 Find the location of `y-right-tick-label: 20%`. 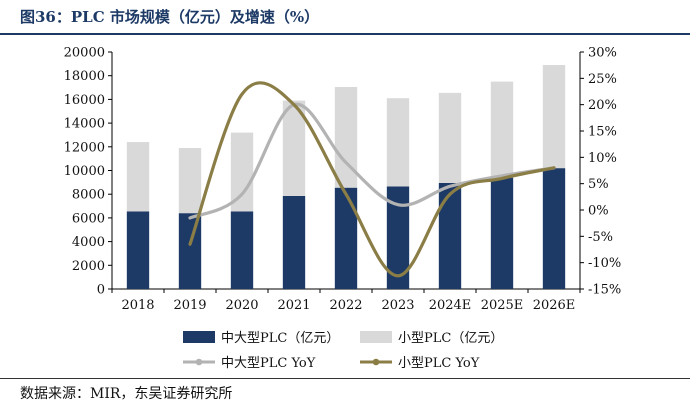

y-right-tick-label: 20% is located at coordinates (602, 105).